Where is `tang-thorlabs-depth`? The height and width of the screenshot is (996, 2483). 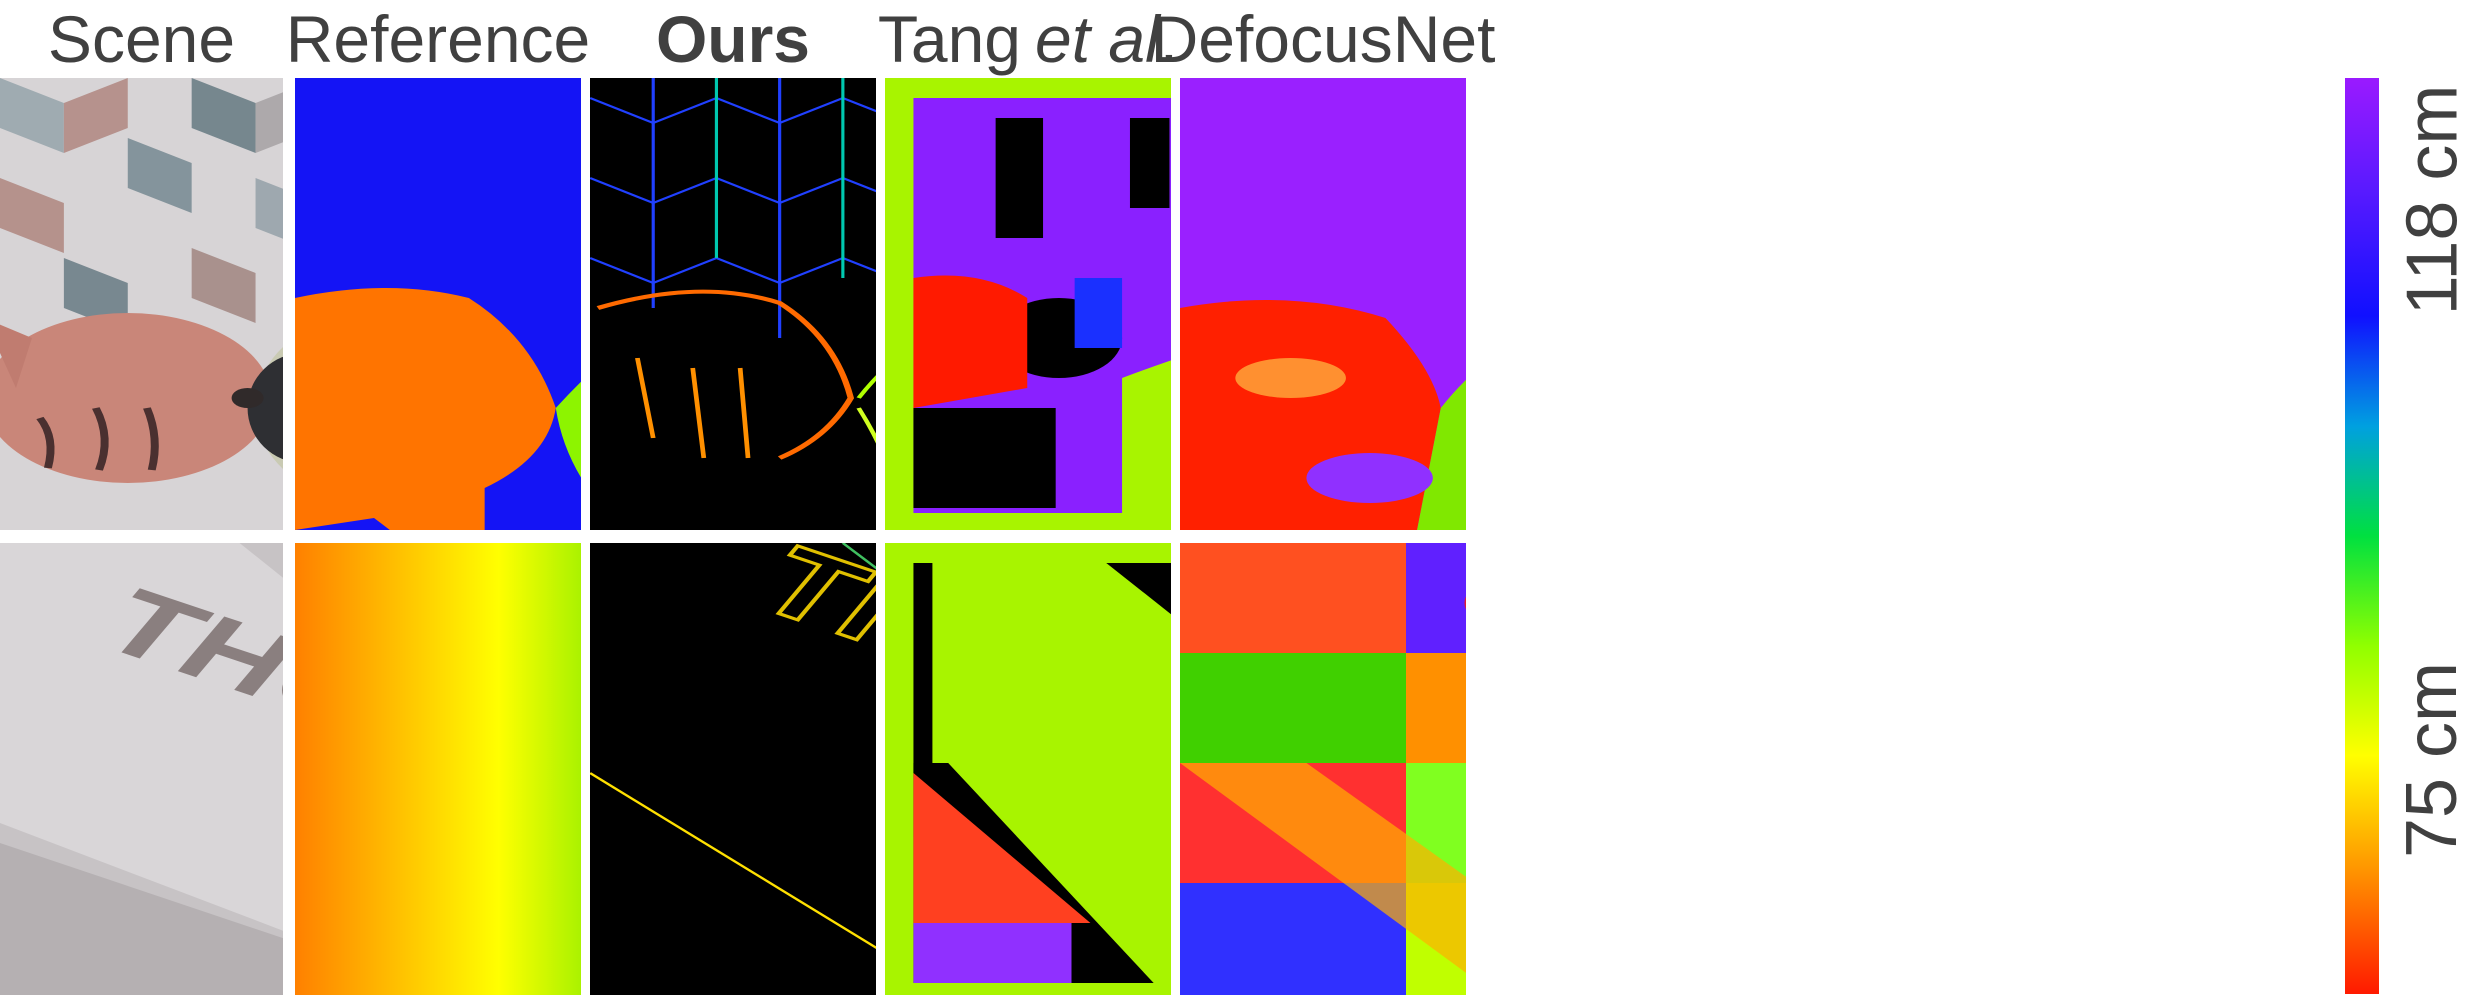 tang-thorlabs-depth is located at coordinates (1028, 769).